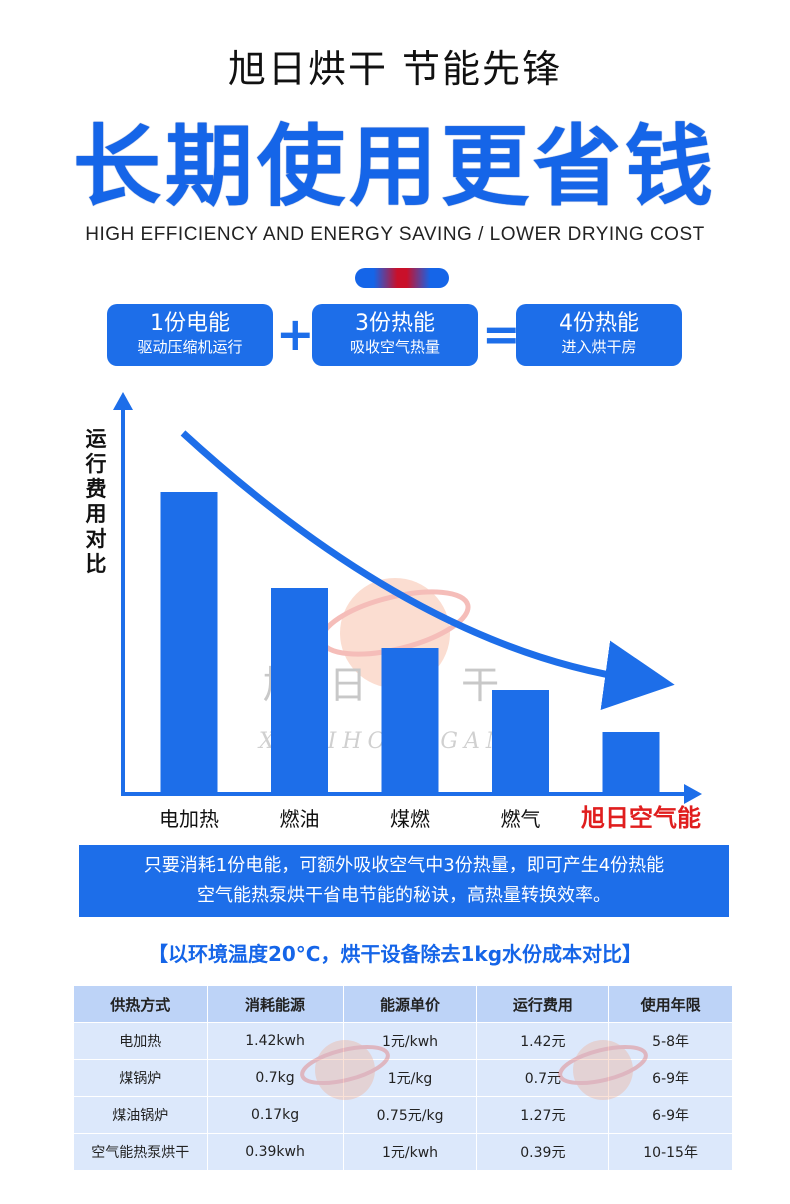  What do you see at coordinates (543, 1041) in the screenshot?
I see `table-cell: 1.42元` at bounding box center [543, 1041].